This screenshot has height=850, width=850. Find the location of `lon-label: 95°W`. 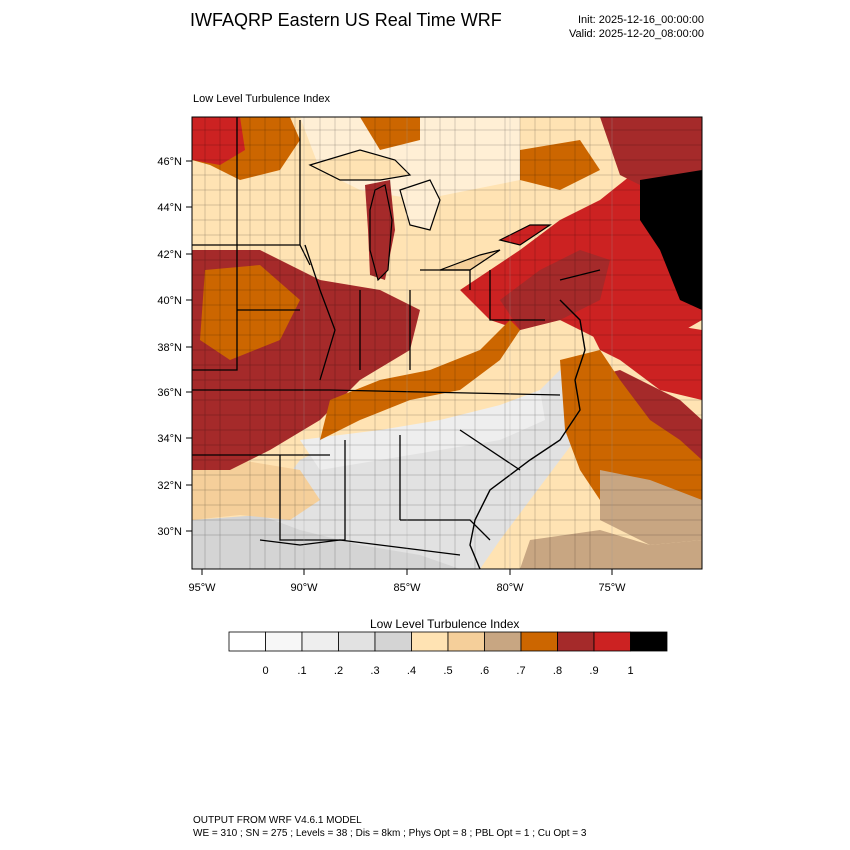

lon-label: 95°W is located at coordinates (202, 588).